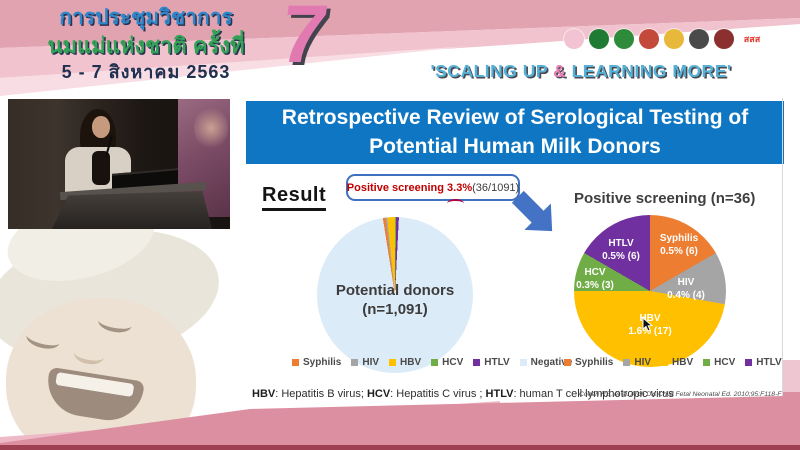 This screenshot has width=800, height=450. Describe the element at coordinates (211, 128) in the screenshot. I see `projection-screen-image` at that location.